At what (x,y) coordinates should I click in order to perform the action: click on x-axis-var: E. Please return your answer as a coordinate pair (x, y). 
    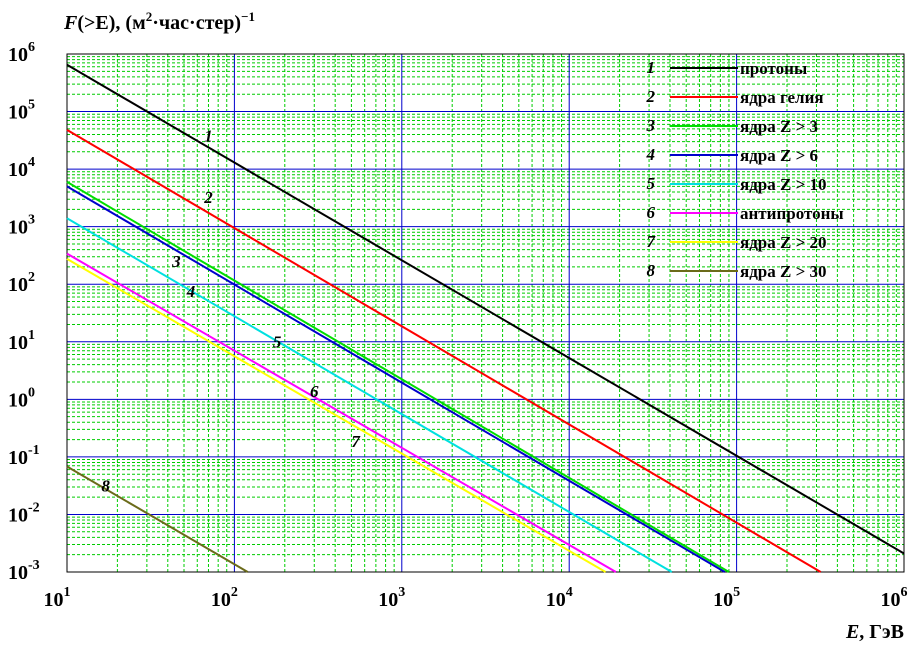
    Looking at the image, I should click on (852, 632).